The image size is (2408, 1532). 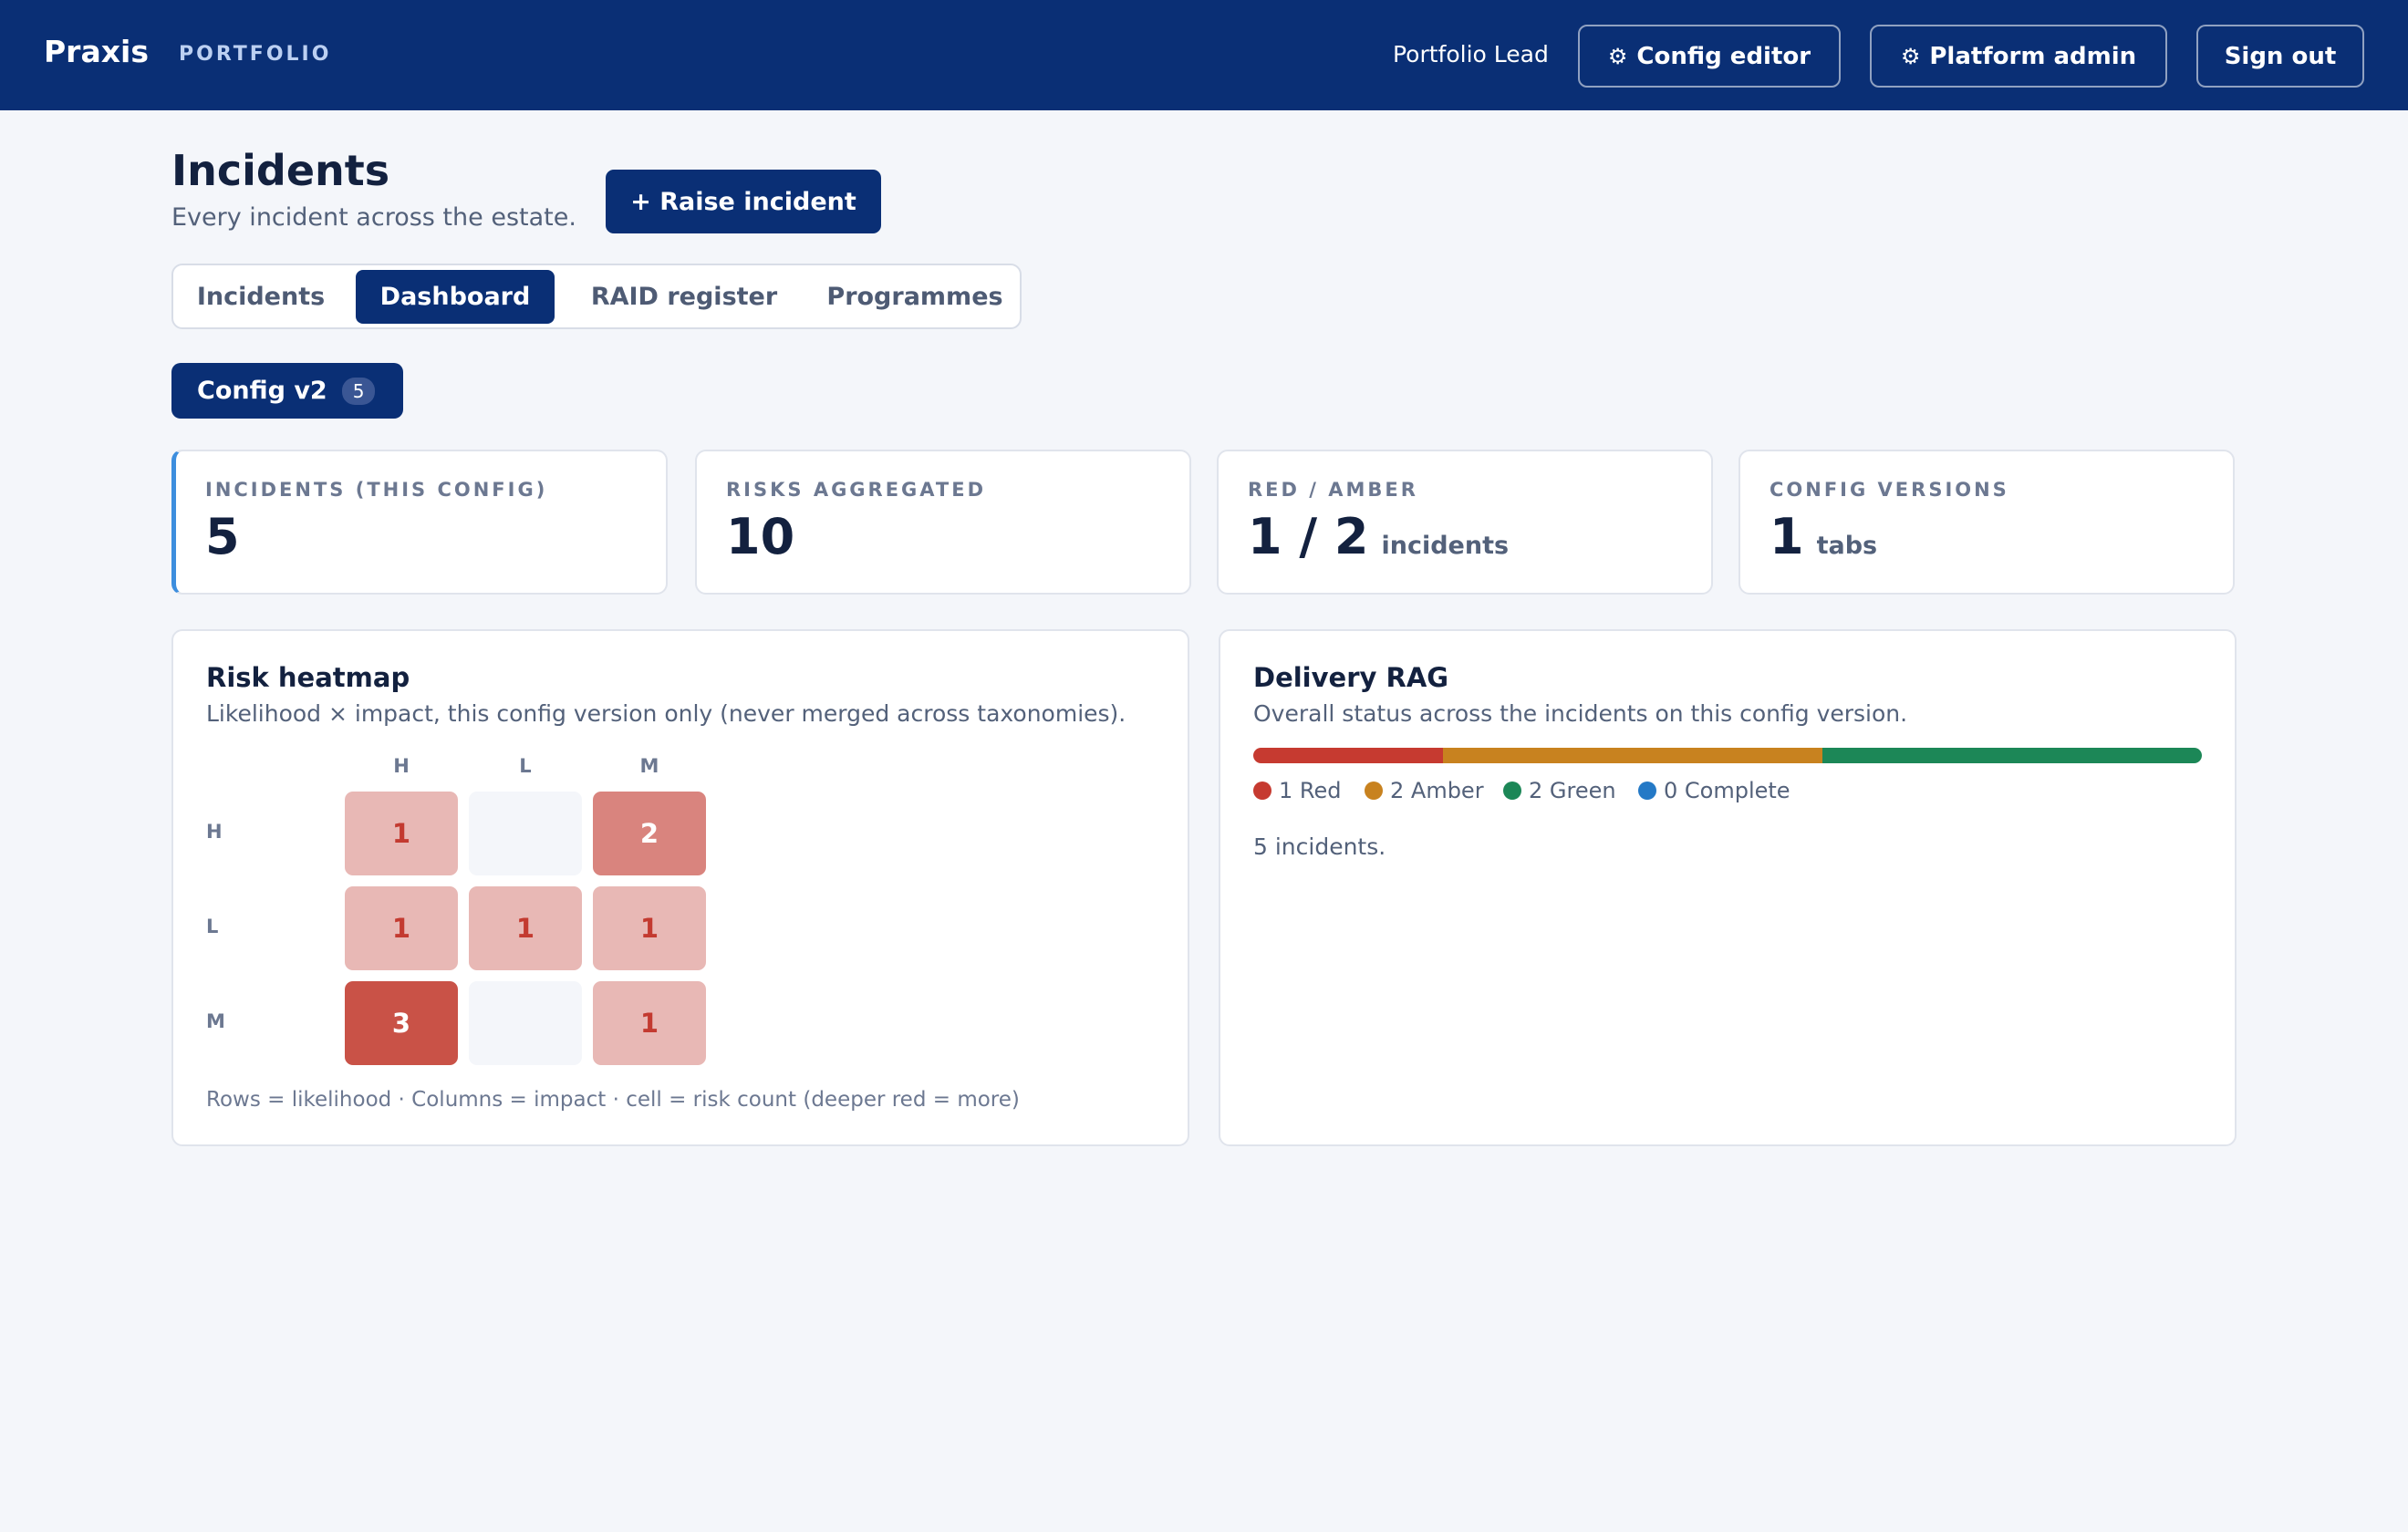 I want to click on legend-label: 1 Red, so click(x=1310, y=790).